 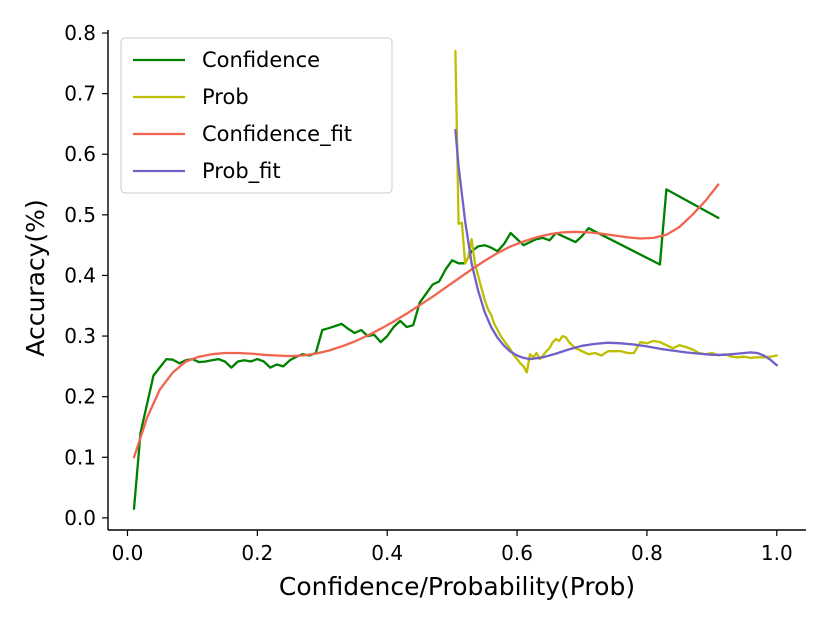 What do you see at coordinates (387, 553) in the screenshot?
I see `x-tick-label: 0.4` at bounding box center [387, 553].